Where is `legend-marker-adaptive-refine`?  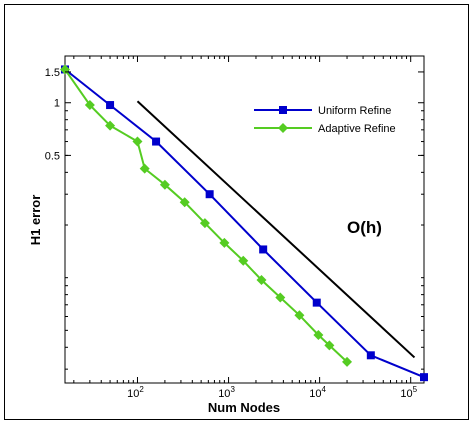
legend-marker-adaptive-refine is located at coordinates (283, 128).